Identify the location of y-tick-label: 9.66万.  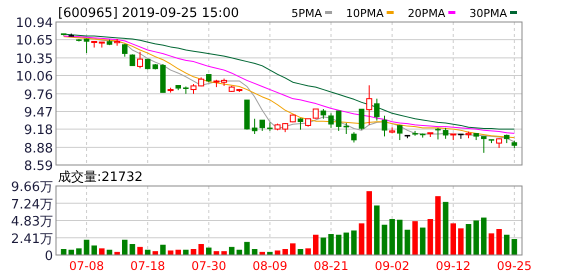
(32, 187).